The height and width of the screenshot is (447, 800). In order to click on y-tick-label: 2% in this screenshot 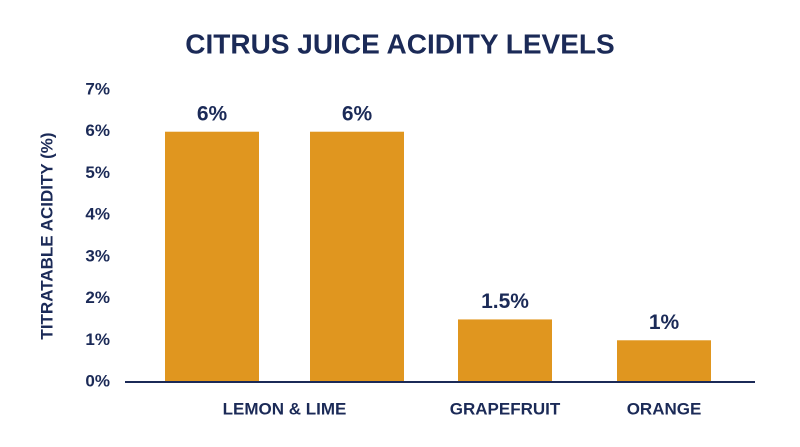, I will do `click(97, 297)`.